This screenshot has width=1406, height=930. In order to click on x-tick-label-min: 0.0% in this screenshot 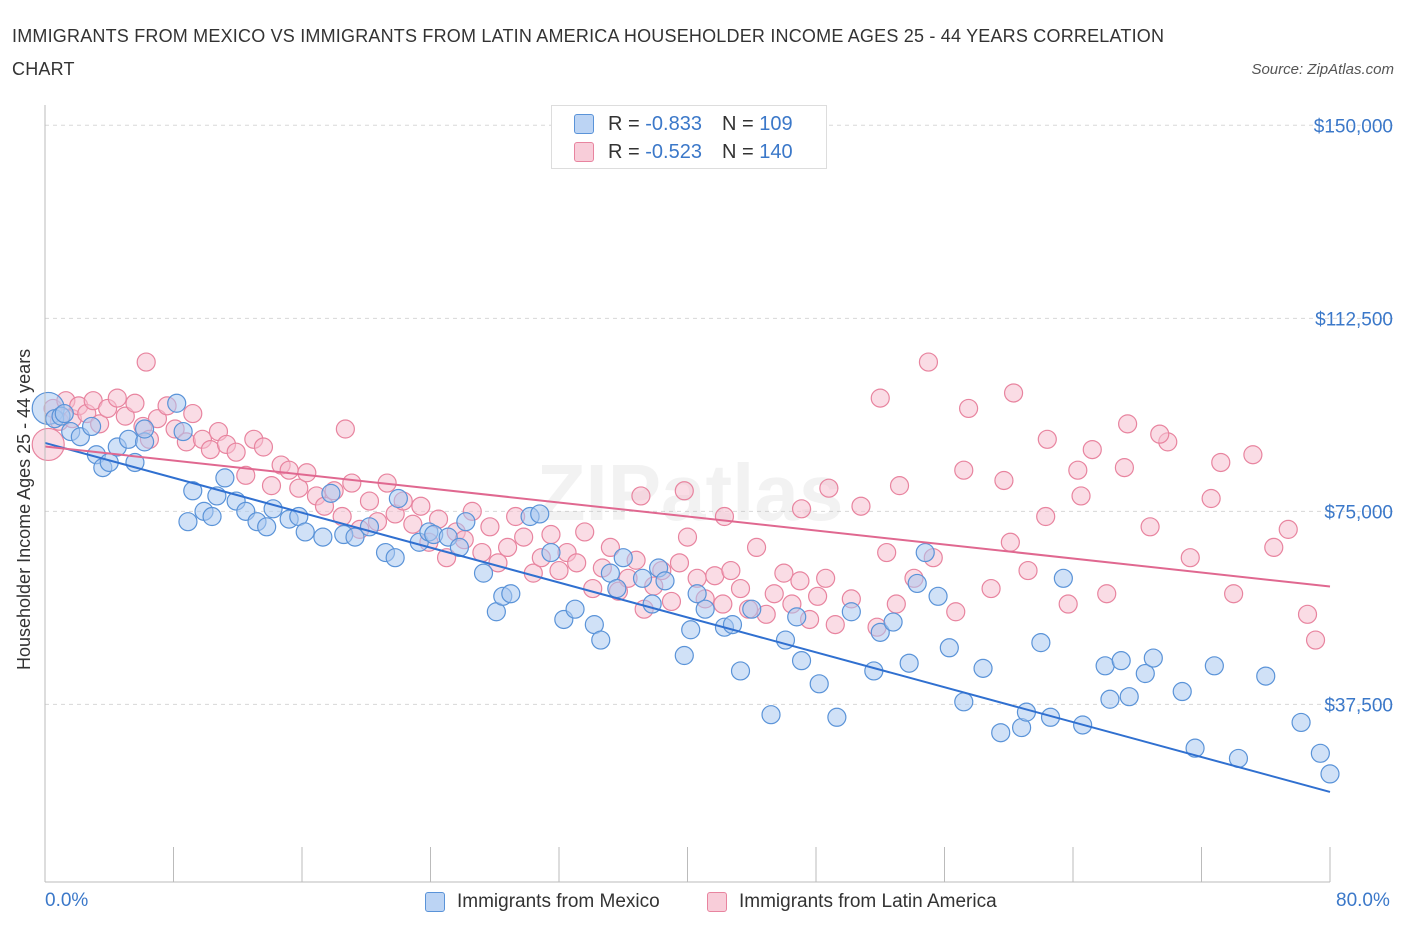, I will do `click(67, 900)`.